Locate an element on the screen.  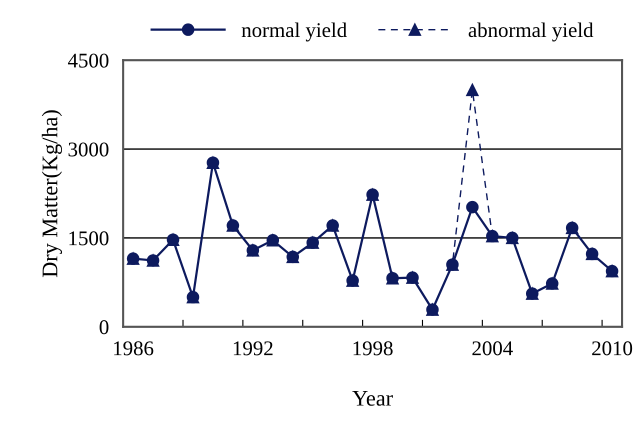
x-tick-label: 1992 is located at coordinates (253, 348).